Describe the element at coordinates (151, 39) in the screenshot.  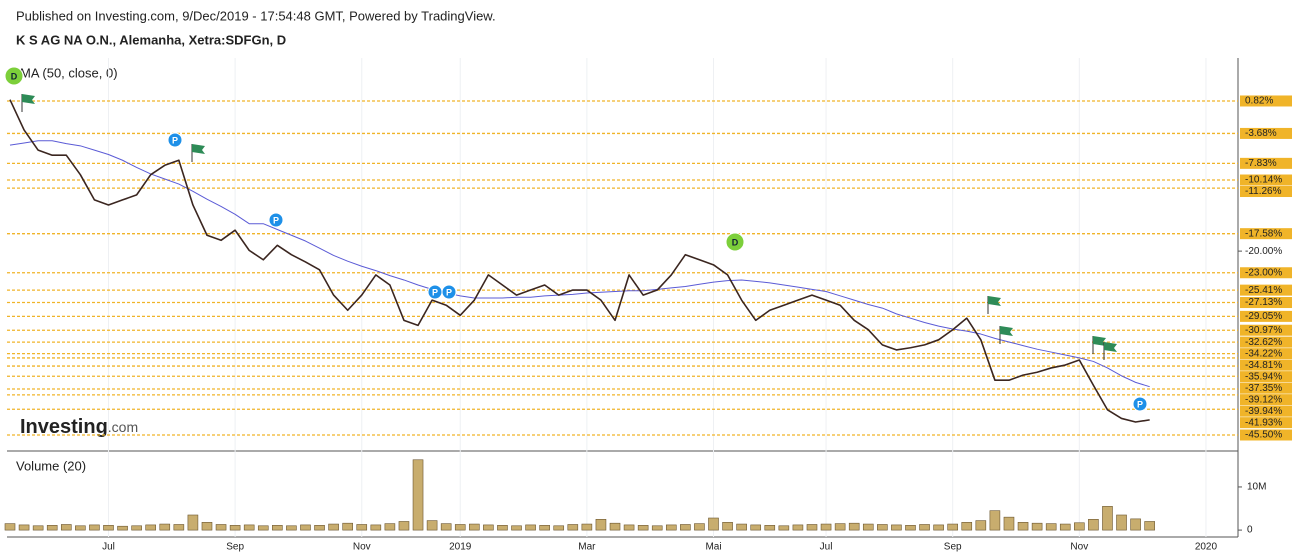
I see `chart-title: K S AG NA O.N., Alemanha, Xetra:SDFGn, D` at that location.